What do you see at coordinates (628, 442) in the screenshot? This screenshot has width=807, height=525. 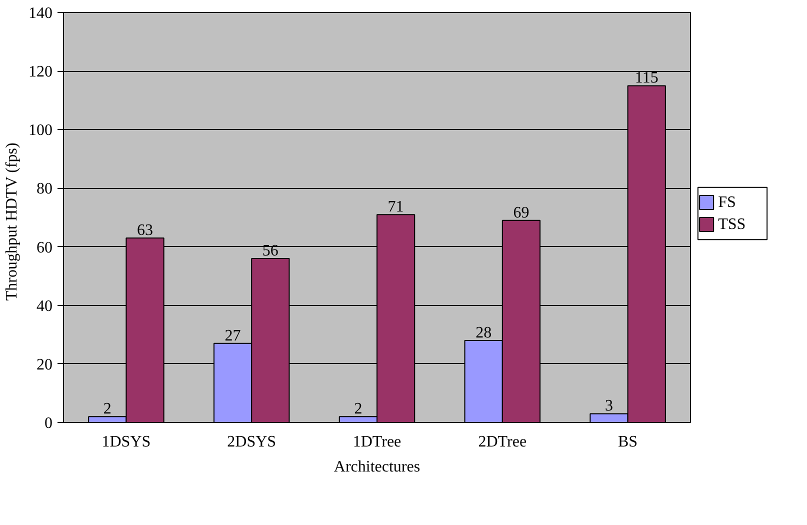 I see `x-tick-label: BS` at bounding box center [628, 442].